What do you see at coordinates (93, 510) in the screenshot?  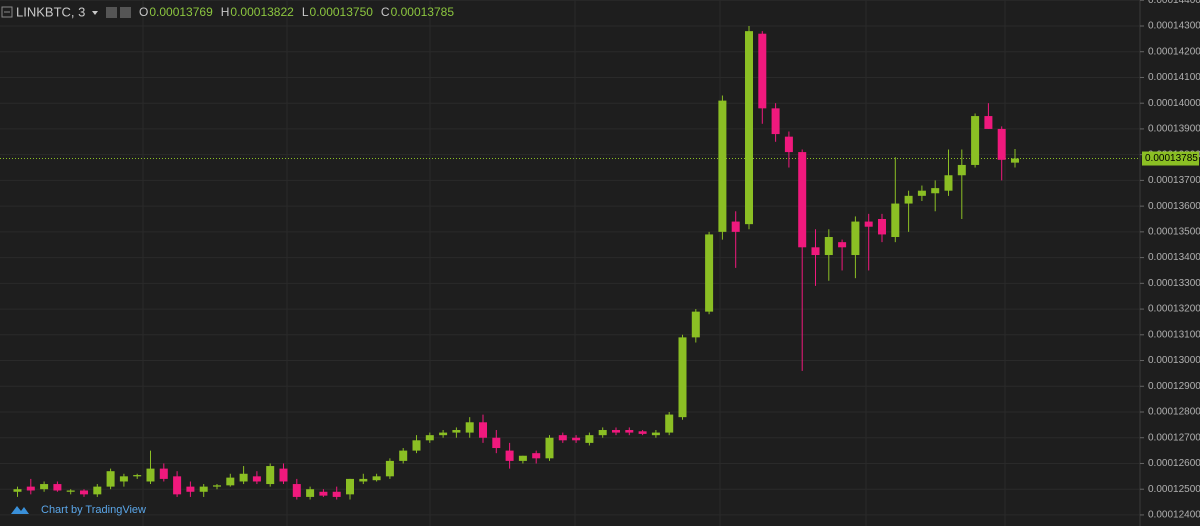 I see `attribution-text: Chart by TradingView` at bounding box center [93, 510].